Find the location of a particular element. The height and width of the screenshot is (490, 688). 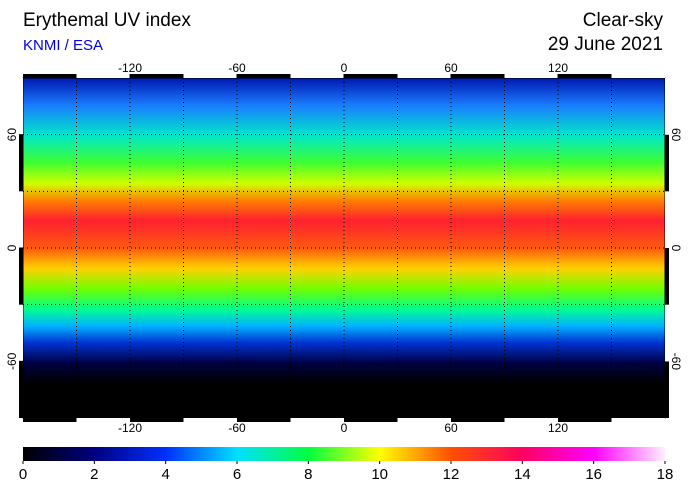

colorbar-tick-label: 8 is located at coordinates (308, 474).